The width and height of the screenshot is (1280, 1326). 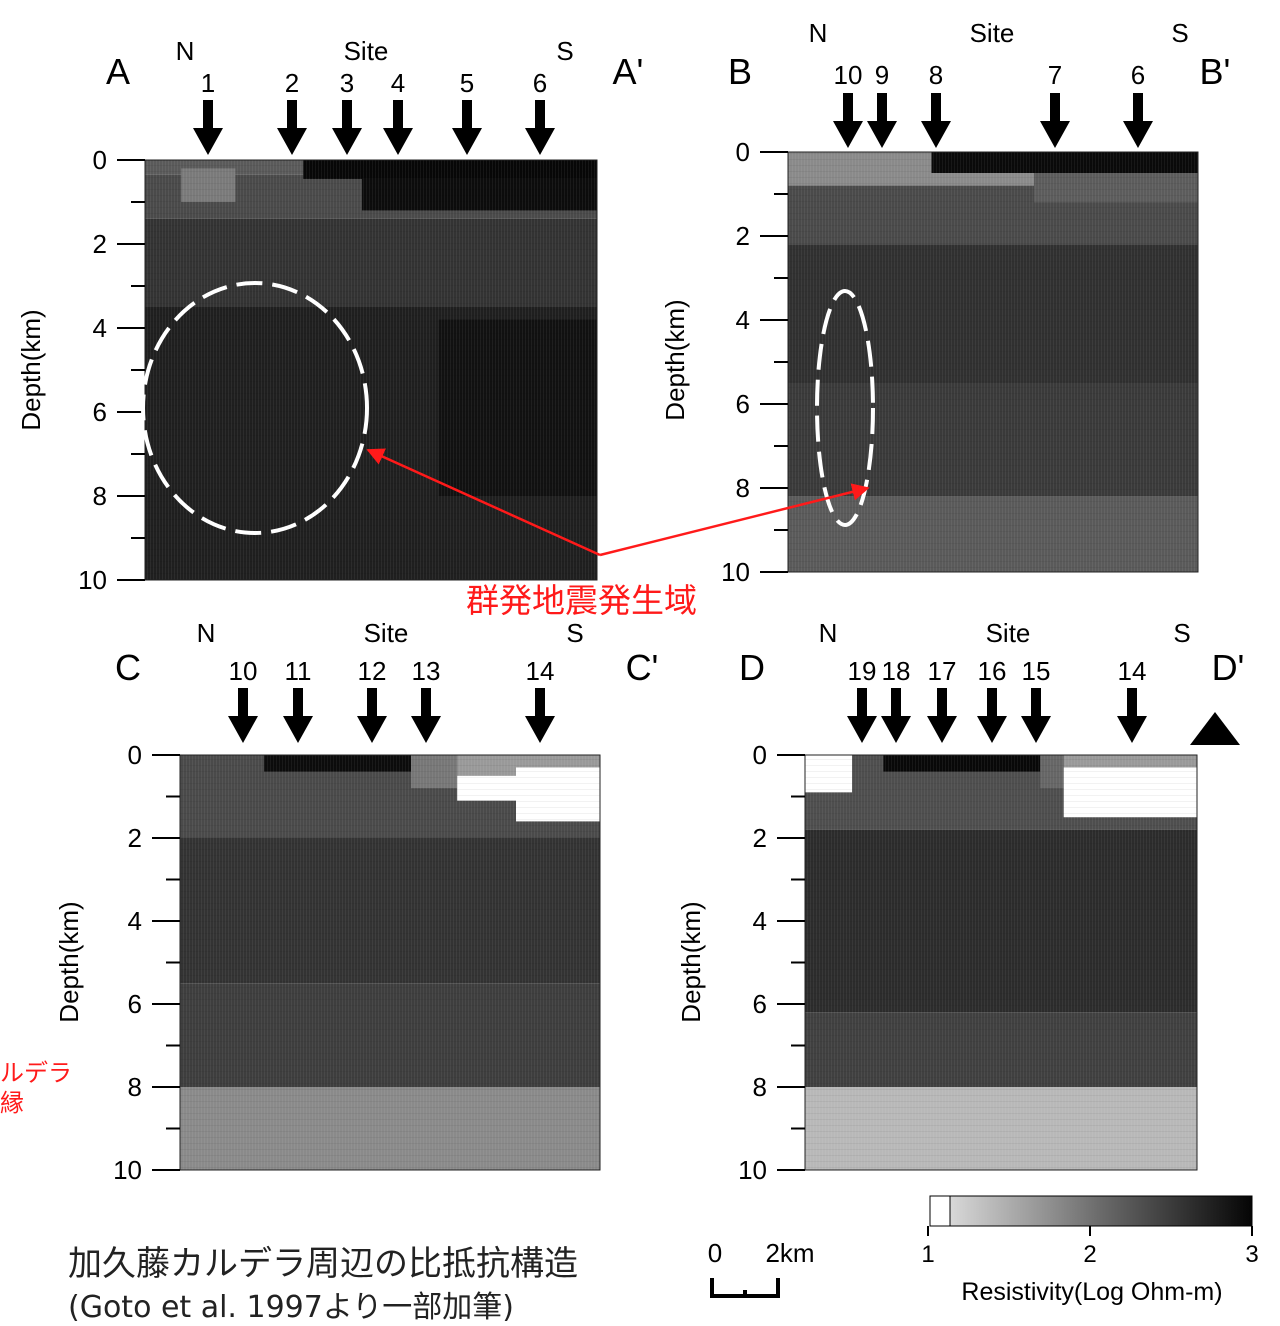 I want to click on site-number: 16, so click(x=992, y=671).